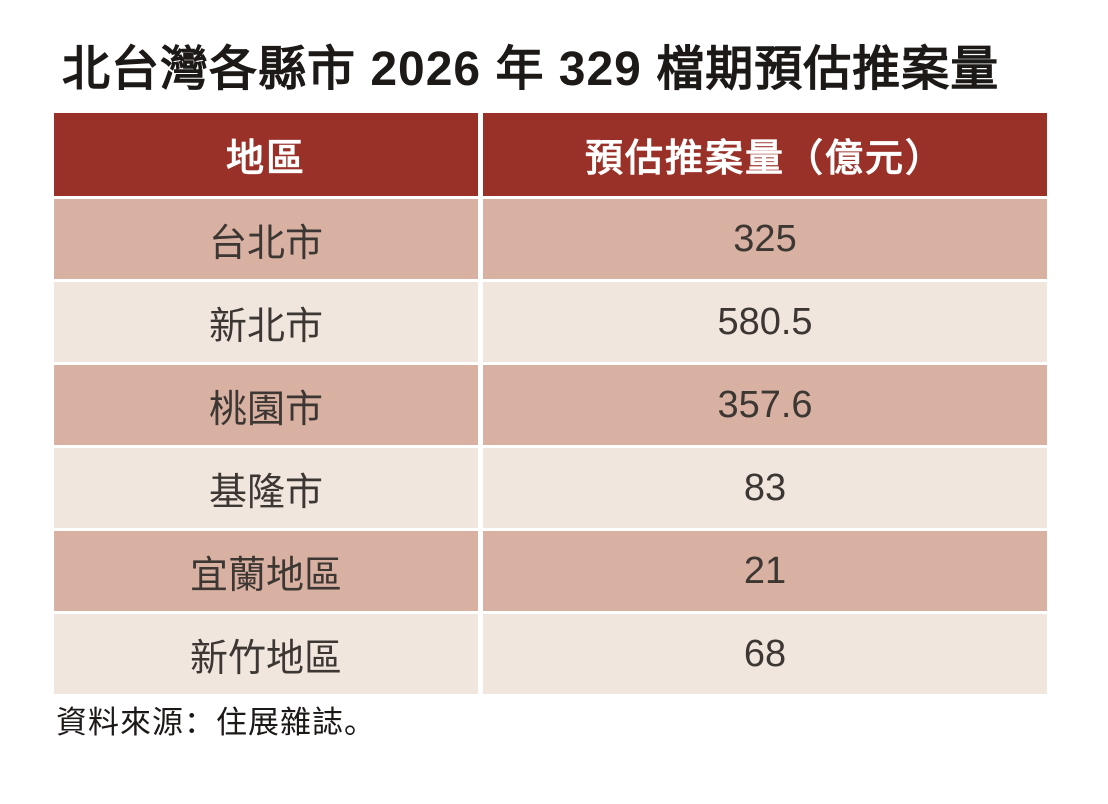 This screenshot has width=1108, height=804. What do you see at coordinates (266, 239) in the screenshot?
I see `region-cell: 台北市` at bounding box center [266, 239].